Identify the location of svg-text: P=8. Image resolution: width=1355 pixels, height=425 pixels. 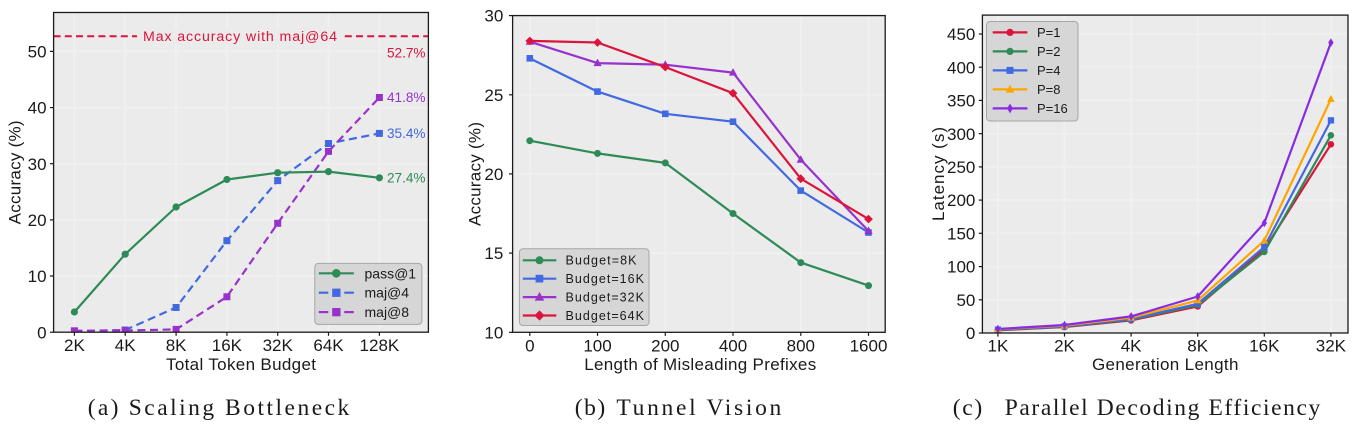
(1049, 89).